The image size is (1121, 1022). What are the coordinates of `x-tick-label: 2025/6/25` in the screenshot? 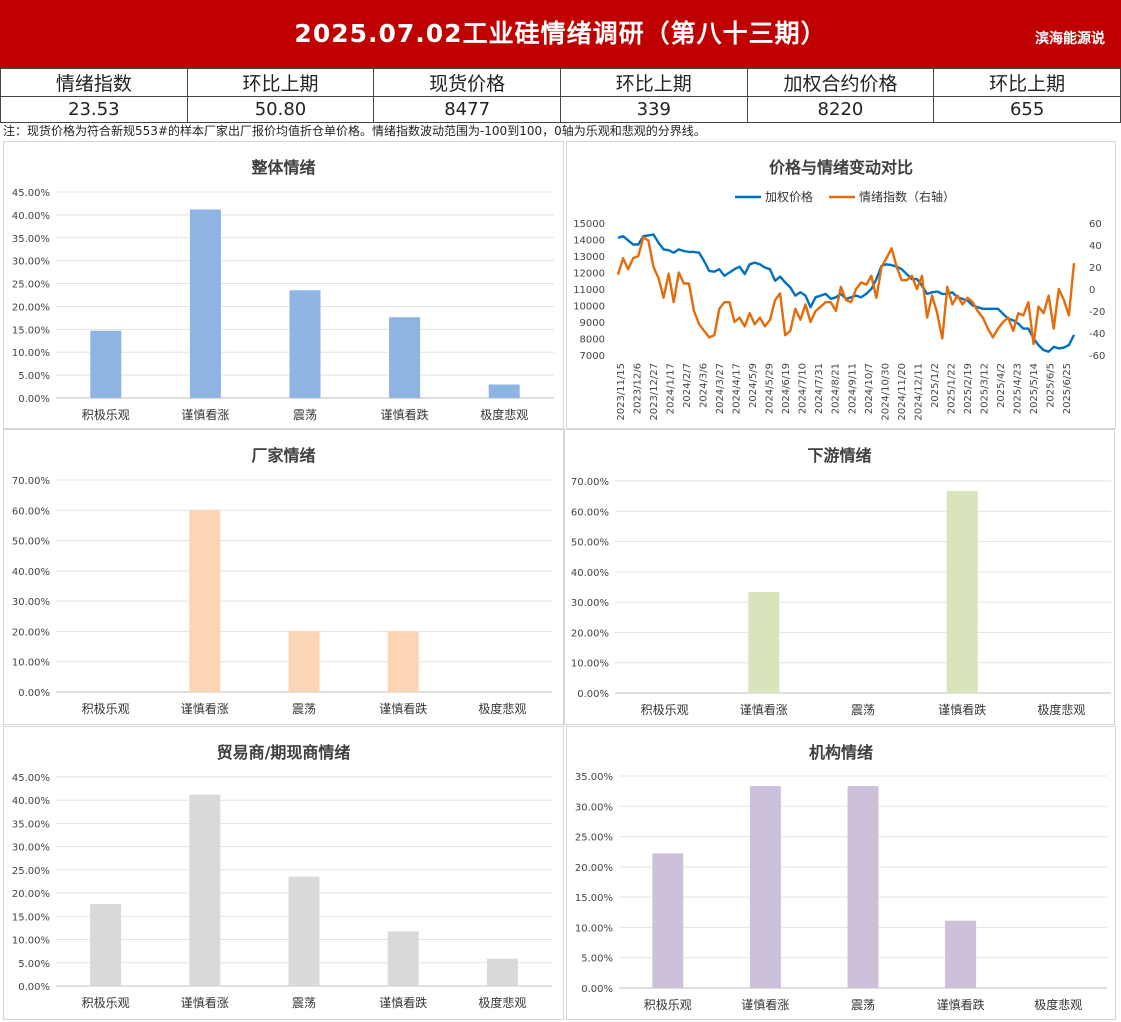 It's located at (1067, 388).